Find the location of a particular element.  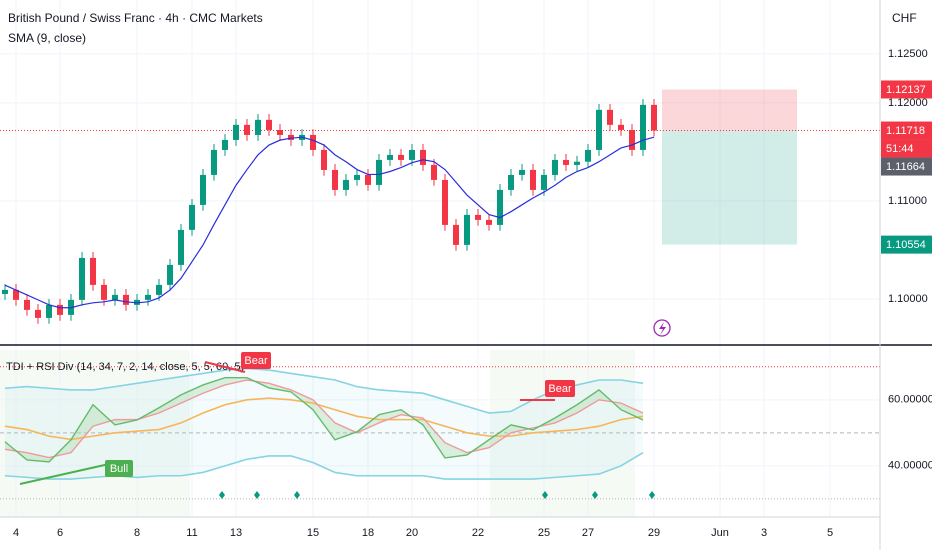

bear-divergence-line is located at coordinates (225, 367).